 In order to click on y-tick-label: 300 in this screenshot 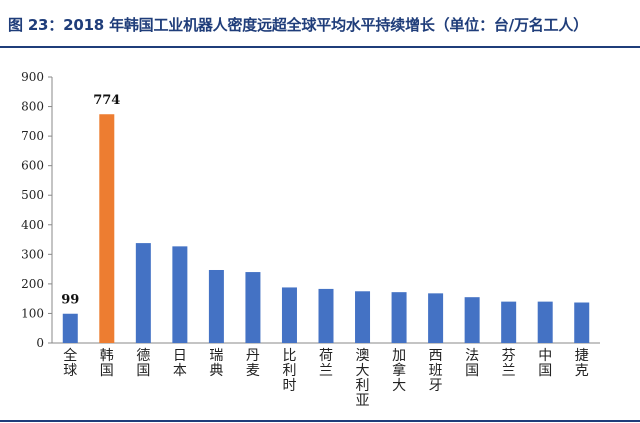, I will do `click(32, 254)`.